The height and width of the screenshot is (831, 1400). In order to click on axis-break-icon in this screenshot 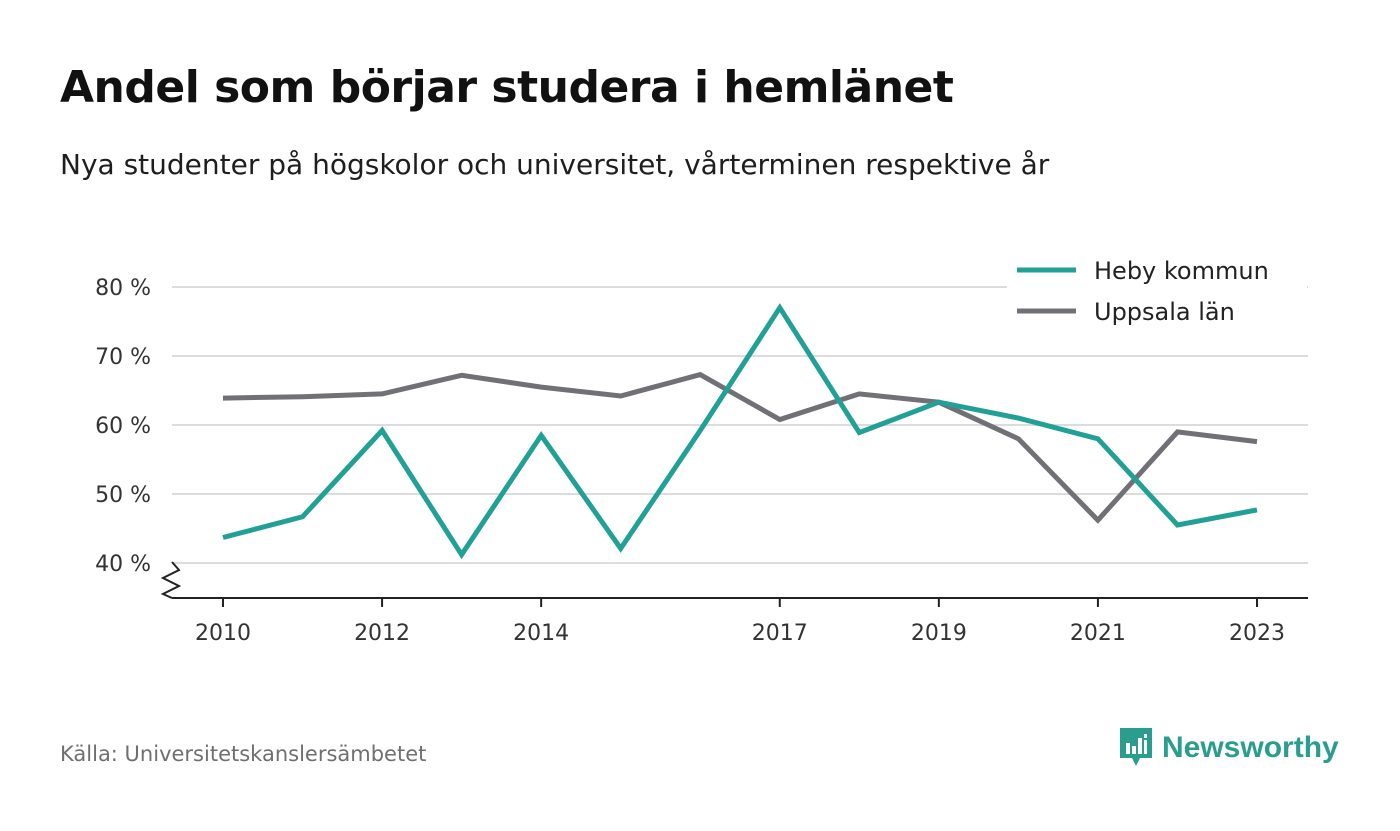, I will do `click(171, 580)`.